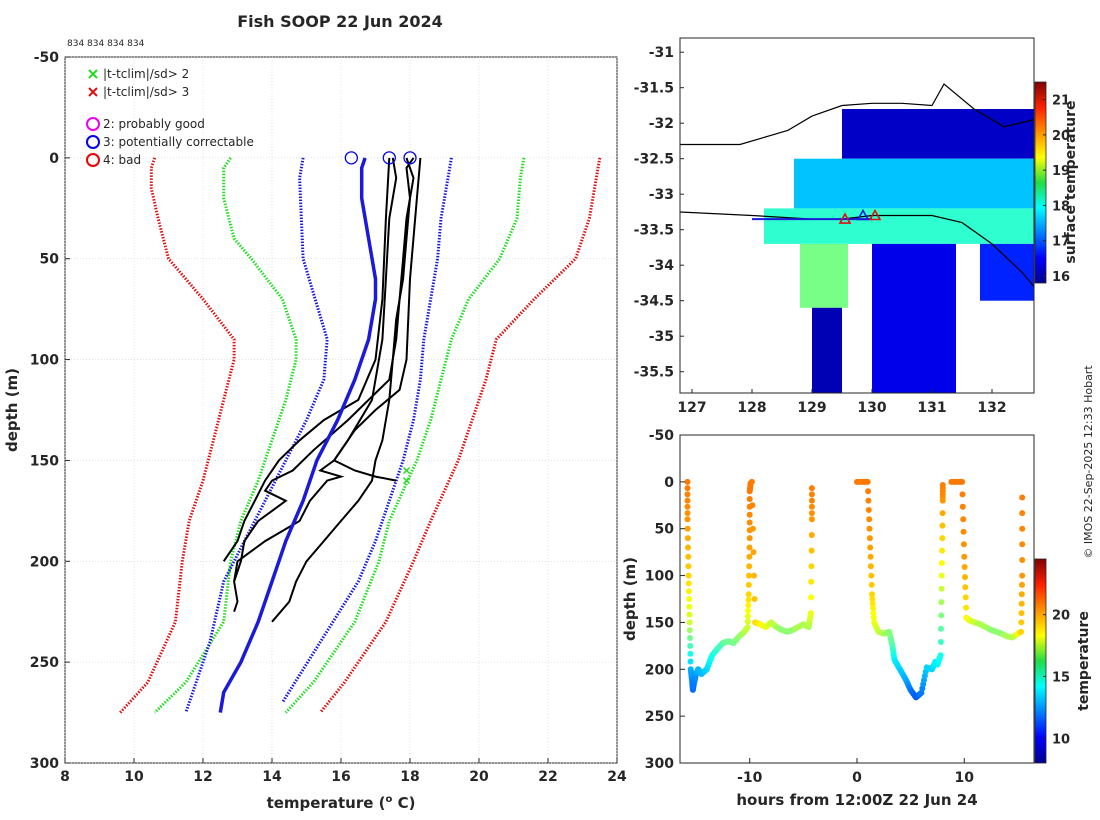  I want to click on map-xtick-label: 131, so click(931, 408).